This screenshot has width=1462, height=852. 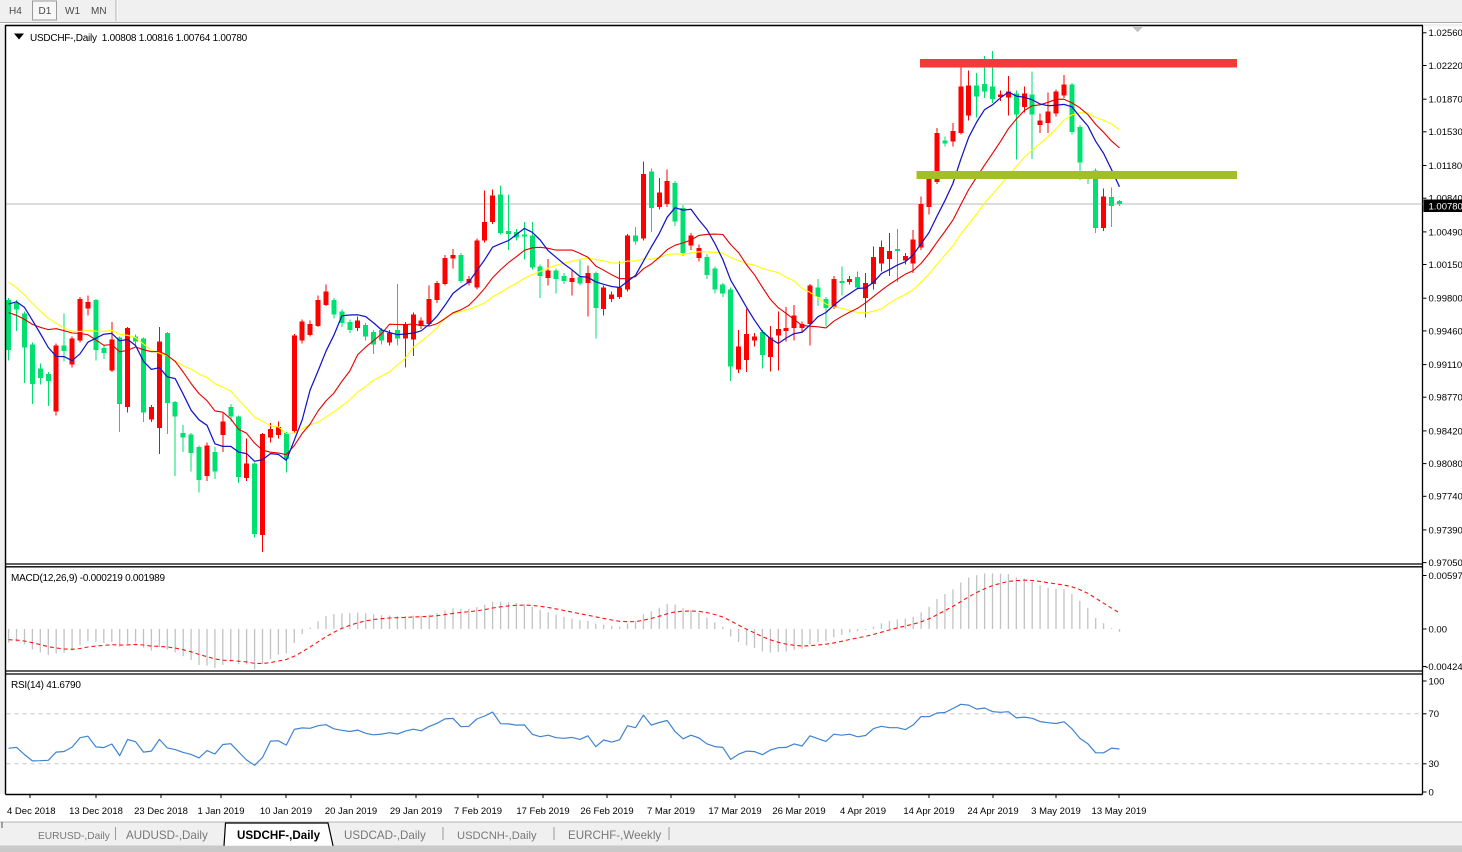 I want to click on svg-text: AUDUSD-,Daily, so click(x=167, y=835).